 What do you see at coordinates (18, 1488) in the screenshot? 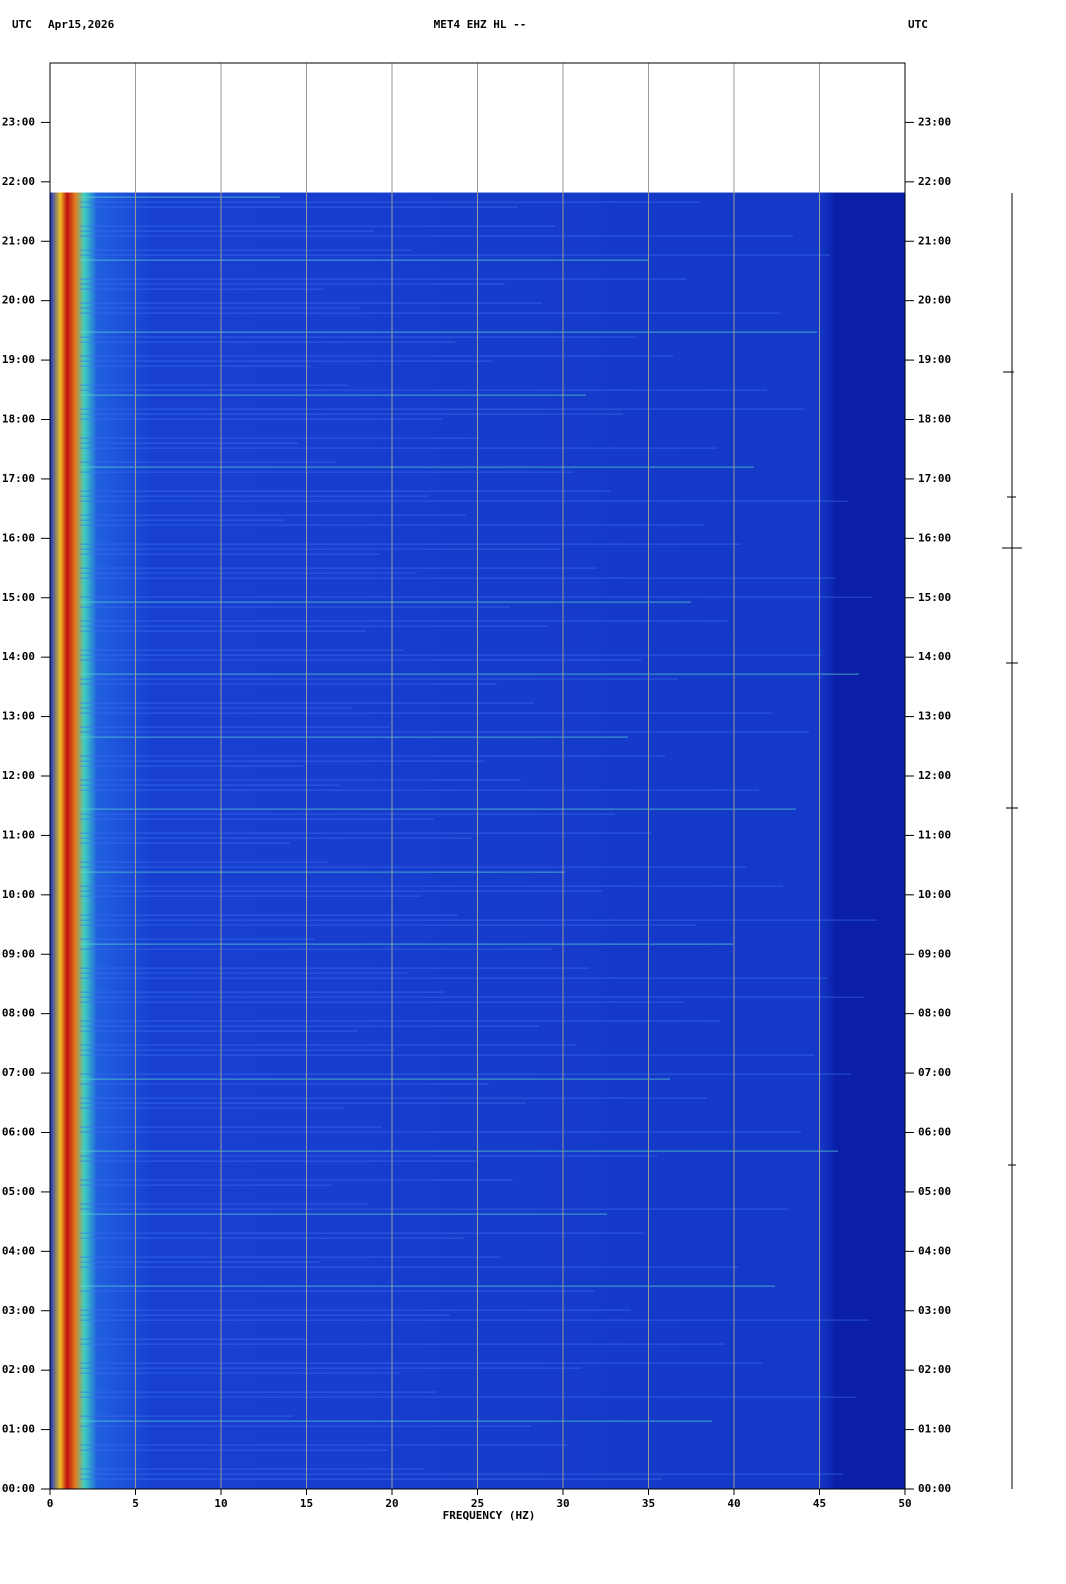
I see `y-tick-label: 00:00` at bounding box center [18, 1488].